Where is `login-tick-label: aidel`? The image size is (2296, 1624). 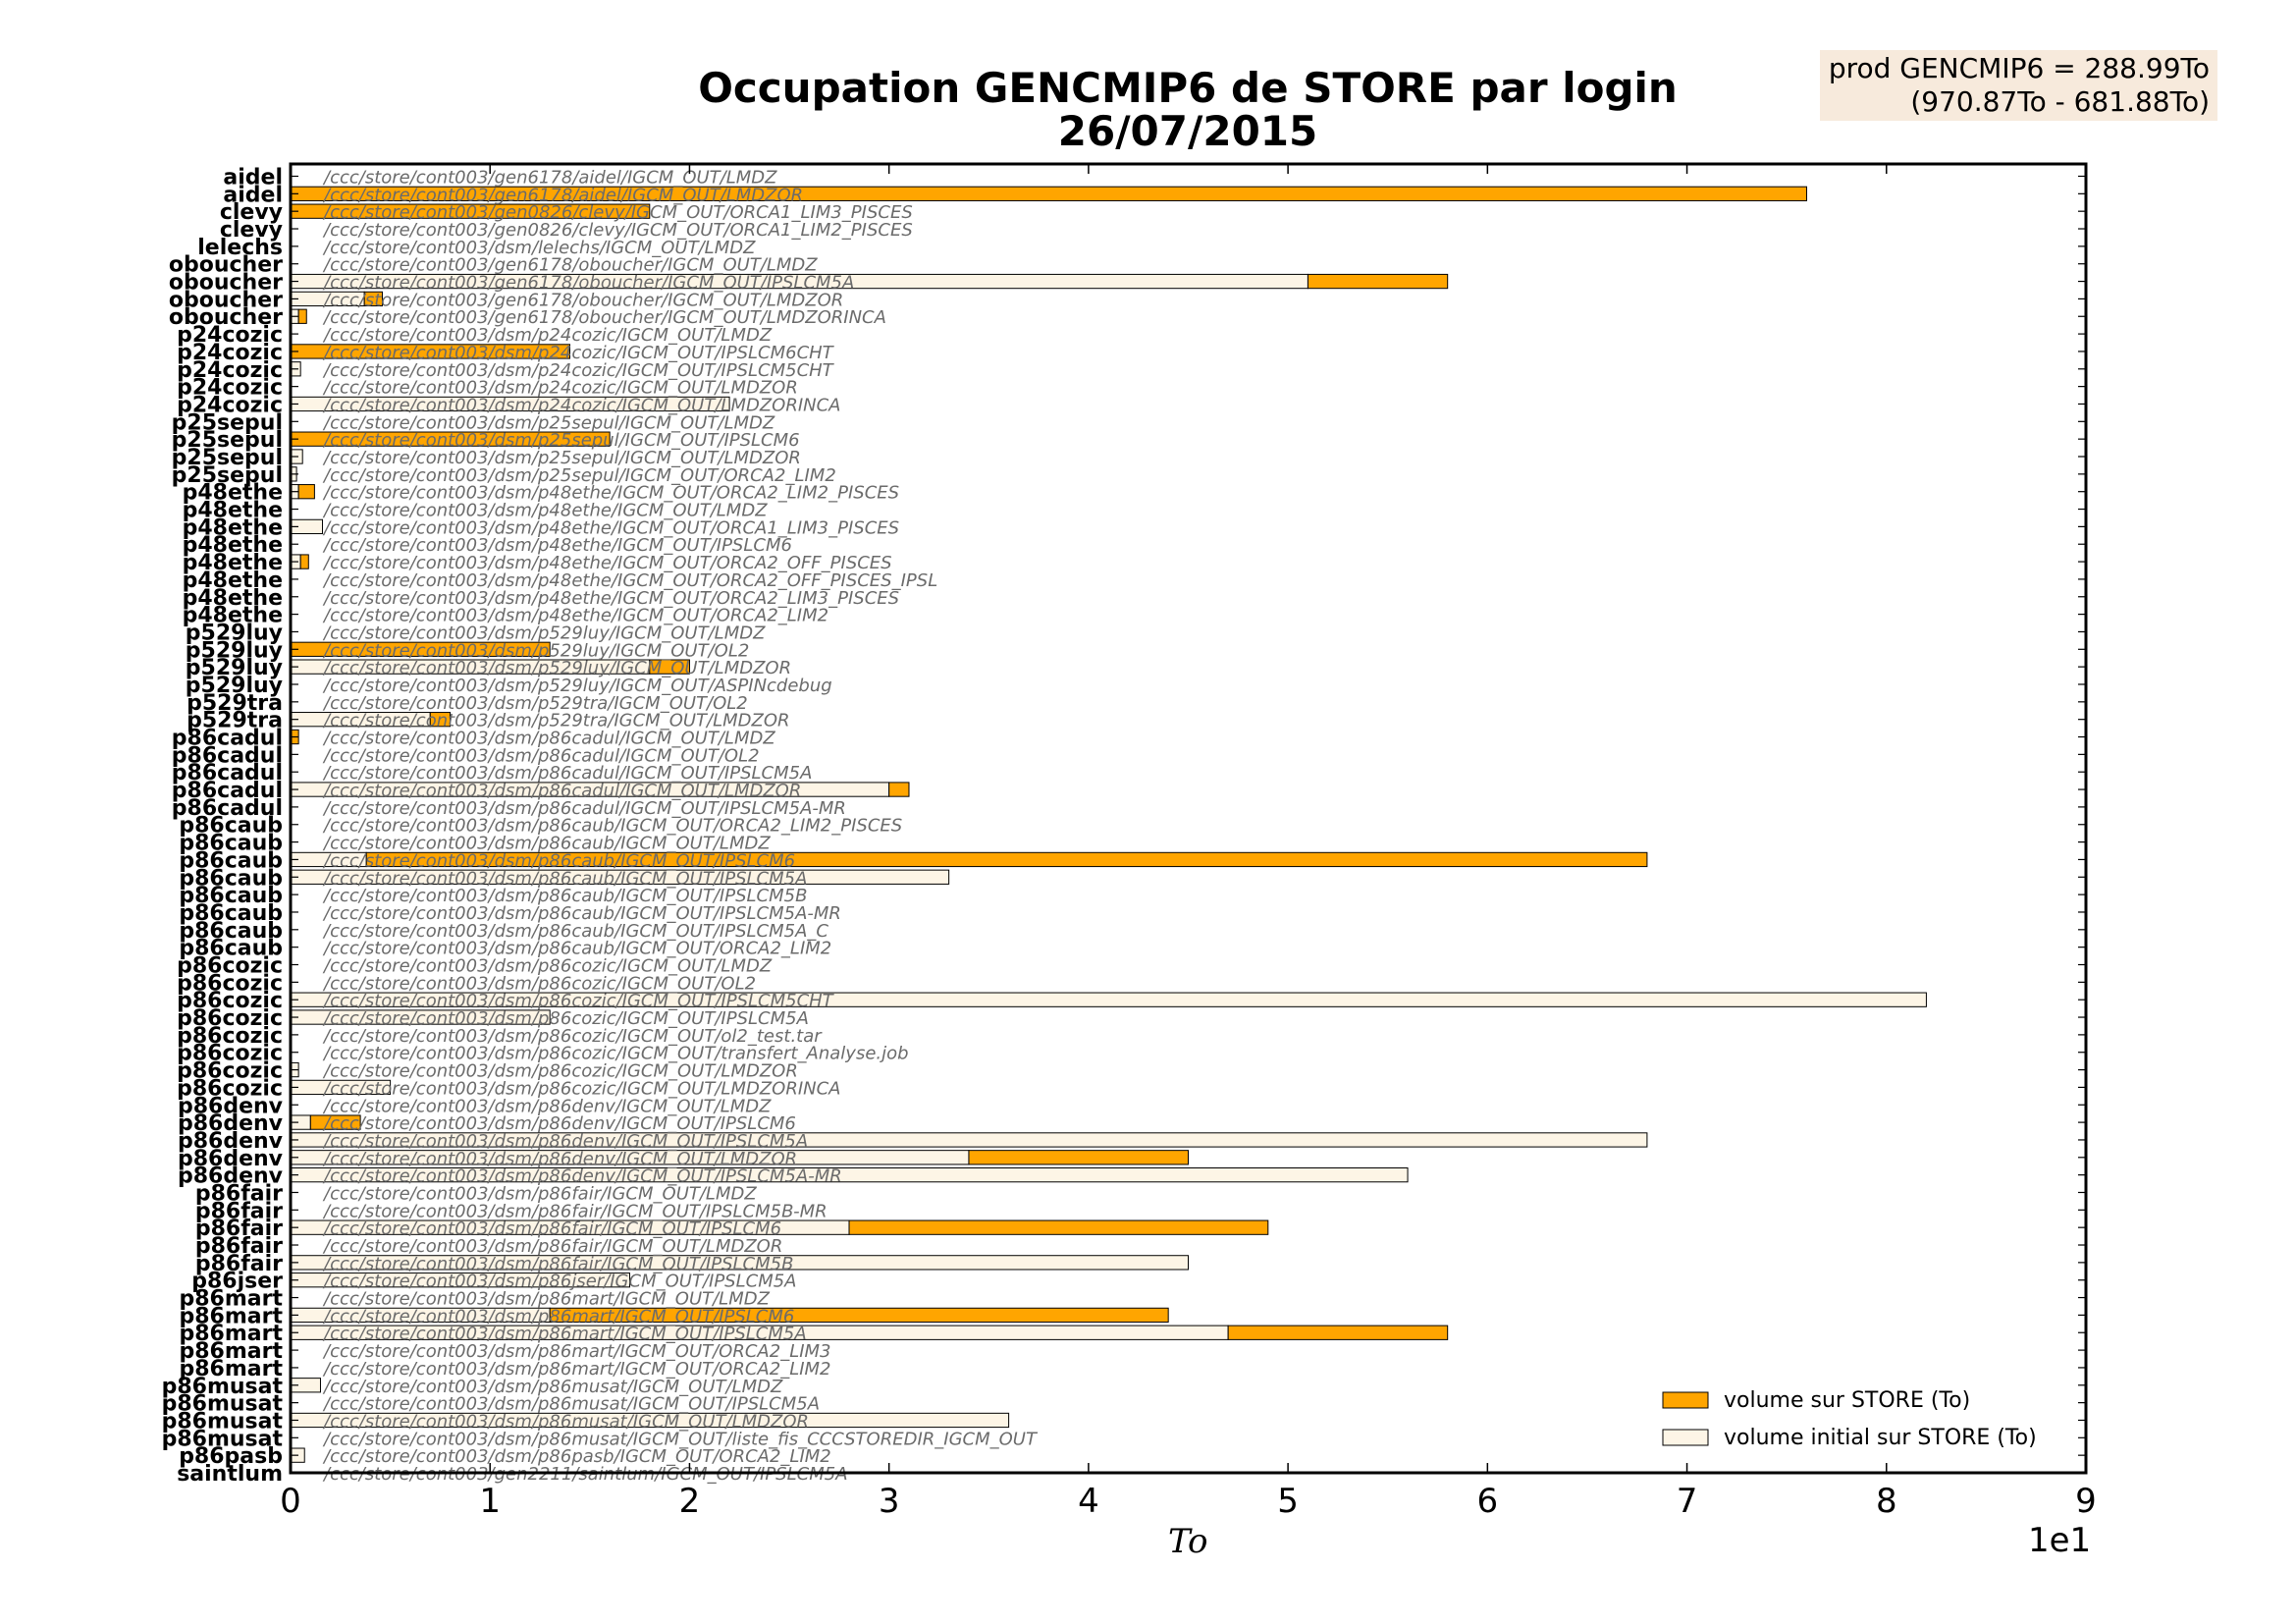 login-tick-label: aidel is located at coordinates (253, 195).